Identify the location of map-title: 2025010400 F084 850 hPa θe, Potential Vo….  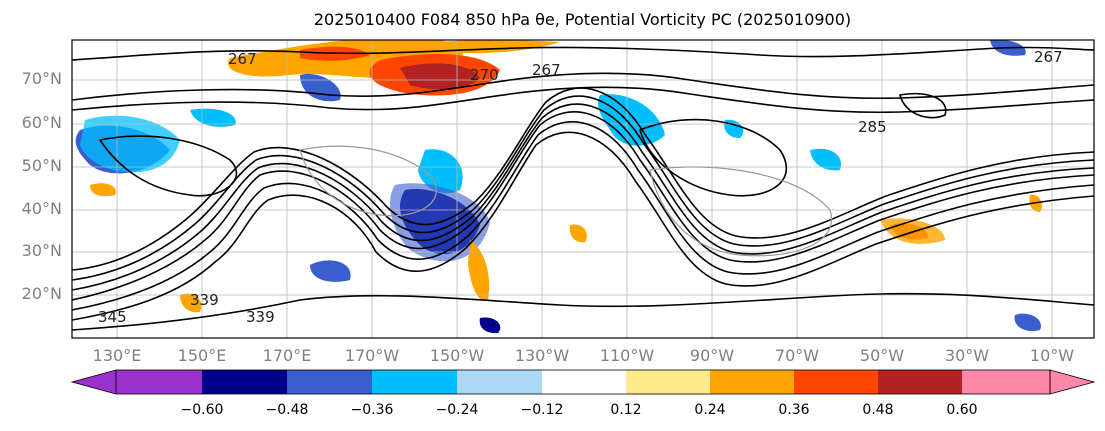
(582, 19).